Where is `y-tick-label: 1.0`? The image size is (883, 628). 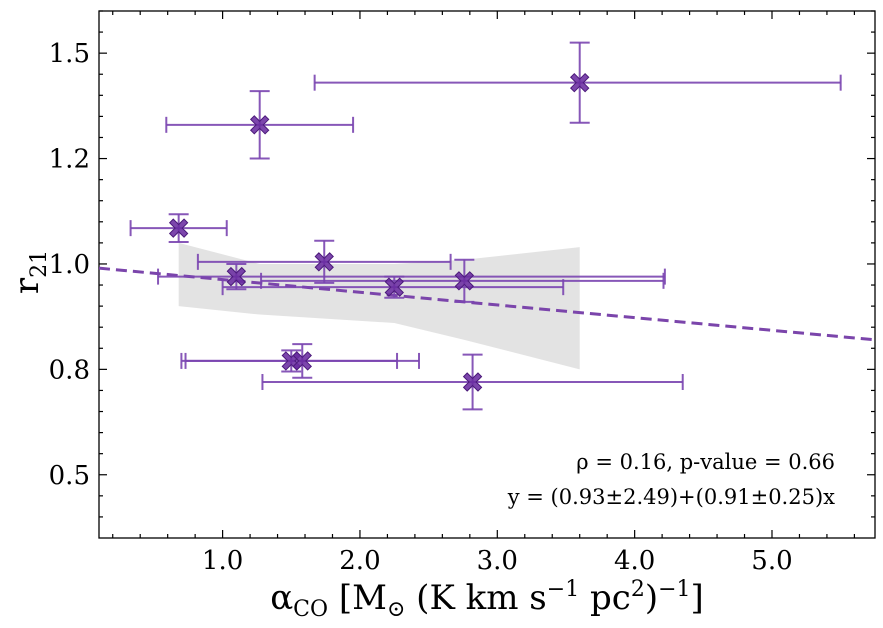
y-tick-label: 1.0 is located at coordinates (69, 265).